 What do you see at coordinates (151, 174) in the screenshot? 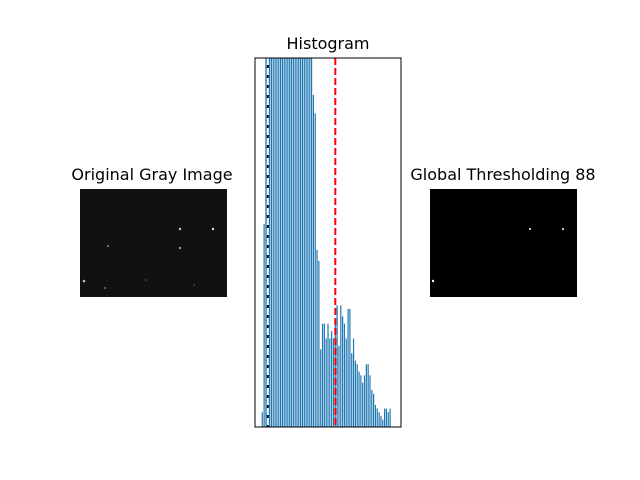
I see `image-title: Original Gray Image` at bounding box center [151, 174].